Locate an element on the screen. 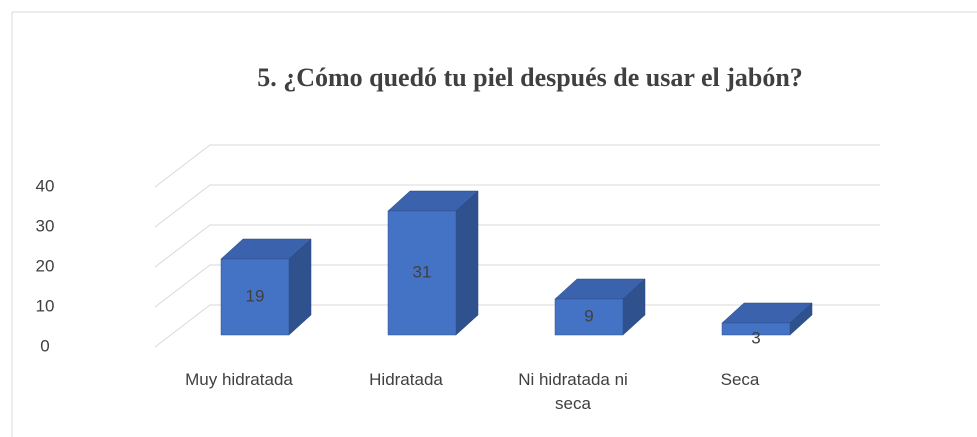 The height and width of the screenshot is (437, 977). data-label: 19 is located at coordinates (255, 295).